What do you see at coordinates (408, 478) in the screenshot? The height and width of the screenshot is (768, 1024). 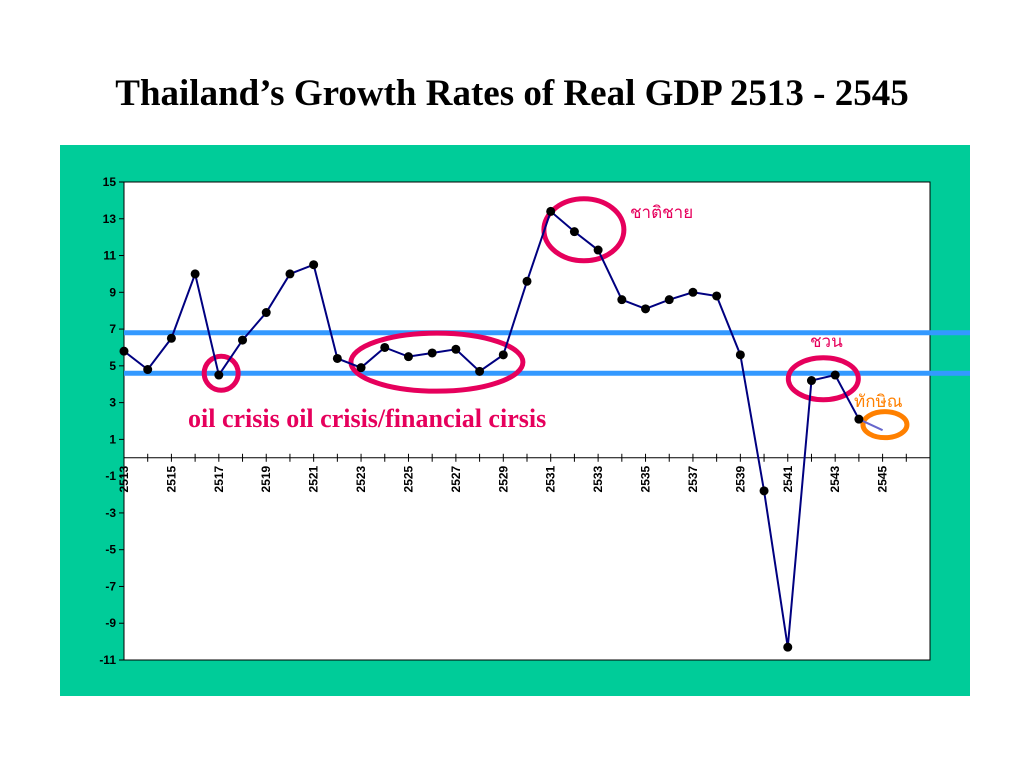 I see `x-tick-label: 2525` at bounding box center [408, 478].